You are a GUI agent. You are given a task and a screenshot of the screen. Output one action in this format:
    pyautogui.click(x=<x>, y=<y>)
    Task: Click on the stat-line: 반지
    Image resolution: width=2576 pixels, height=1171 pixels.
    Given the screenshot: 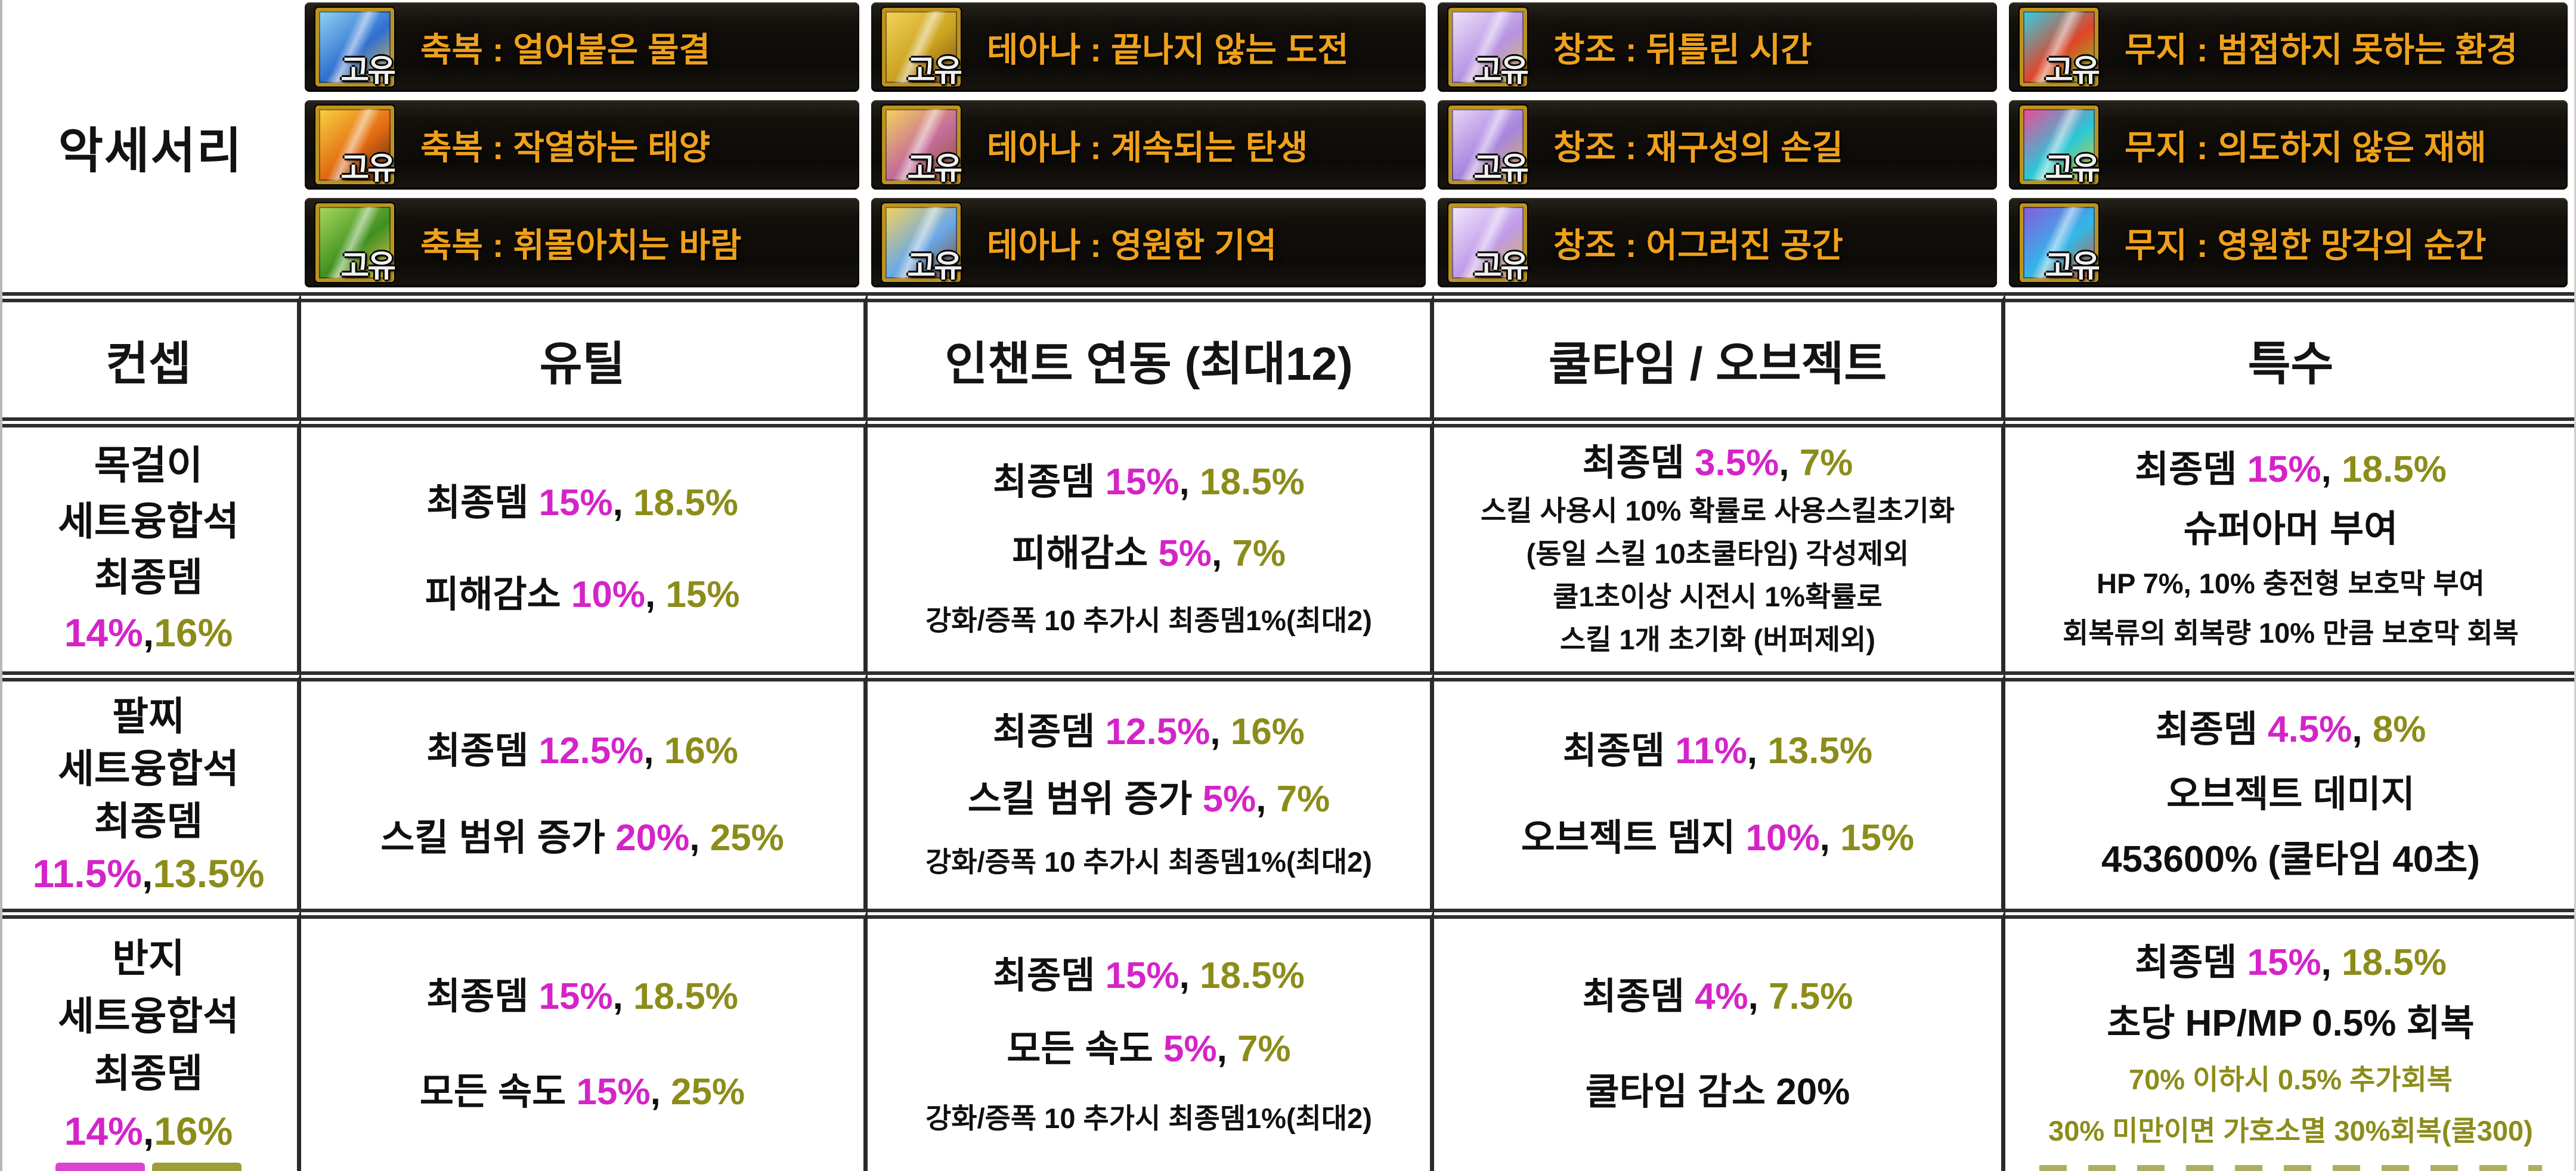 What is the action you would take?
    pyautogui.click(x=148, y=958)
    